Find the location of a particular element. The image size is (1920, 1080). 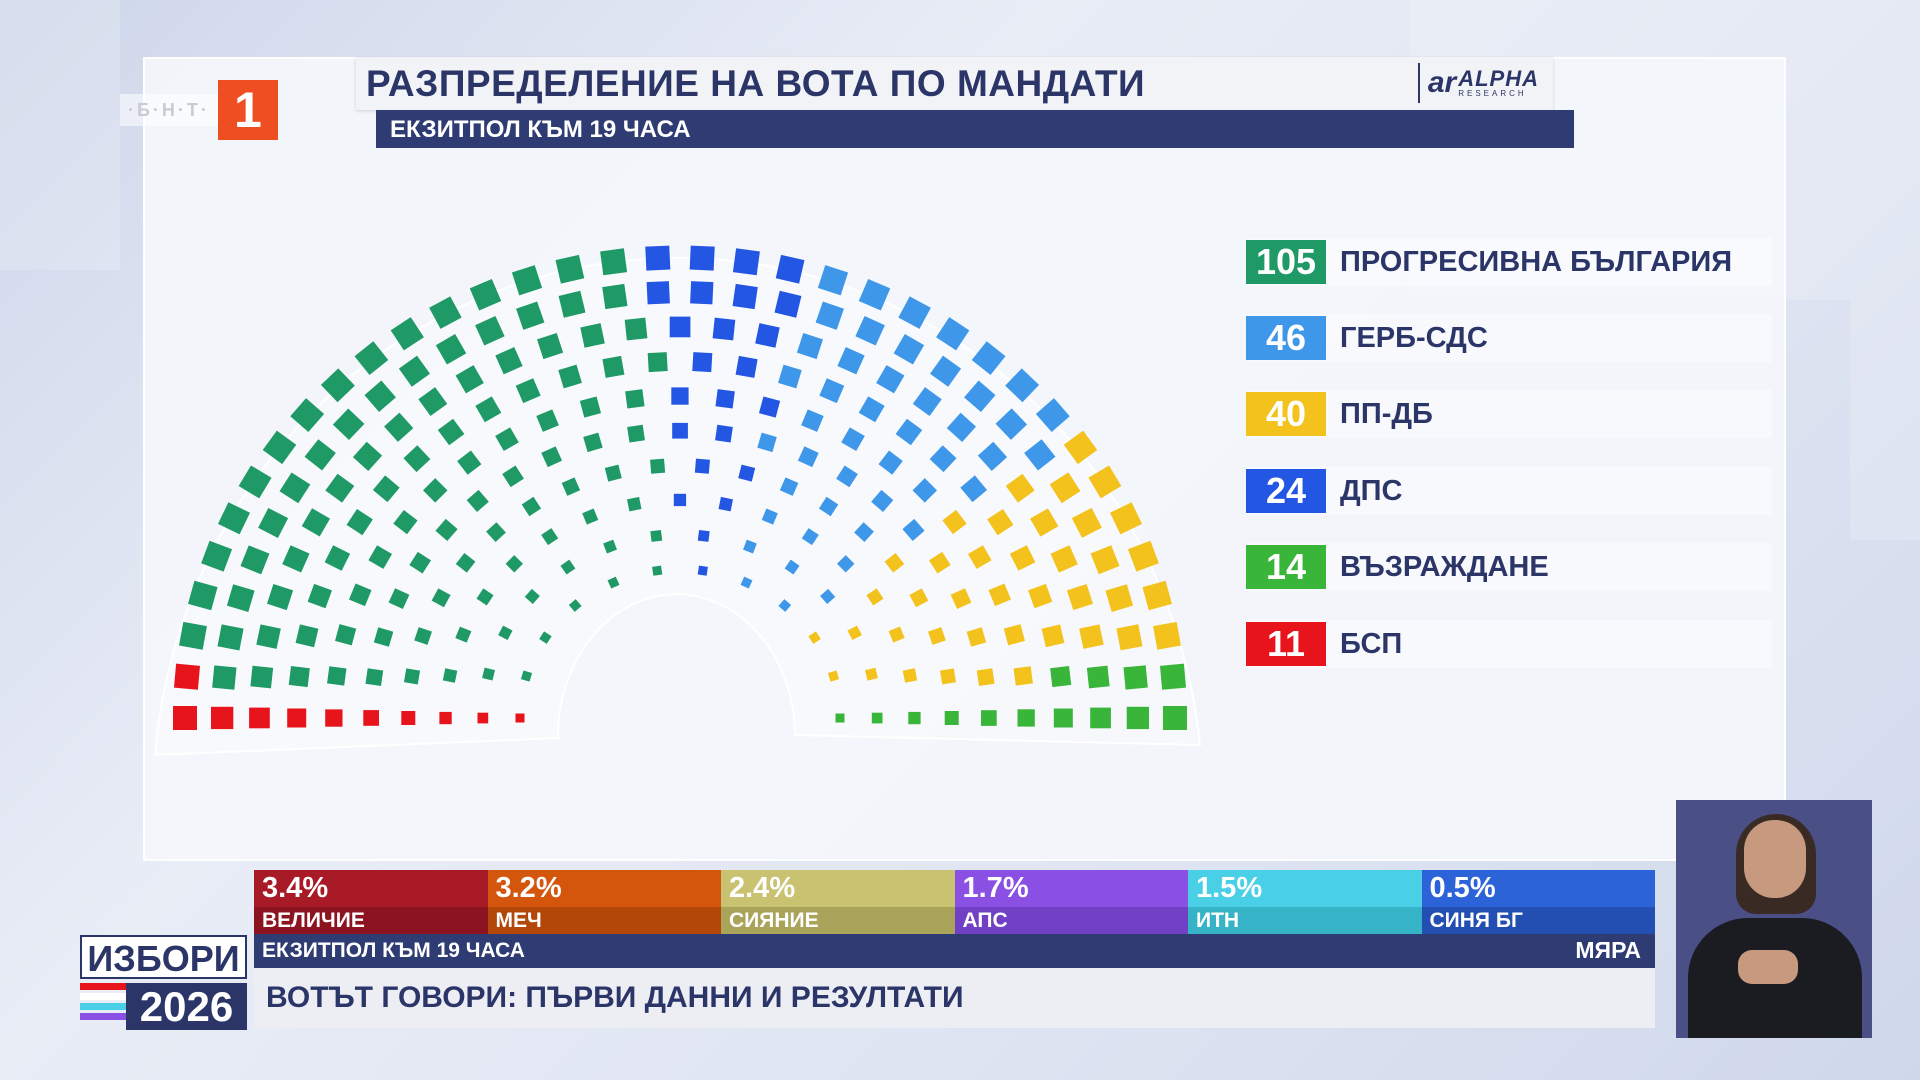

interpreter-hands is located at coordinates (1768, 967).